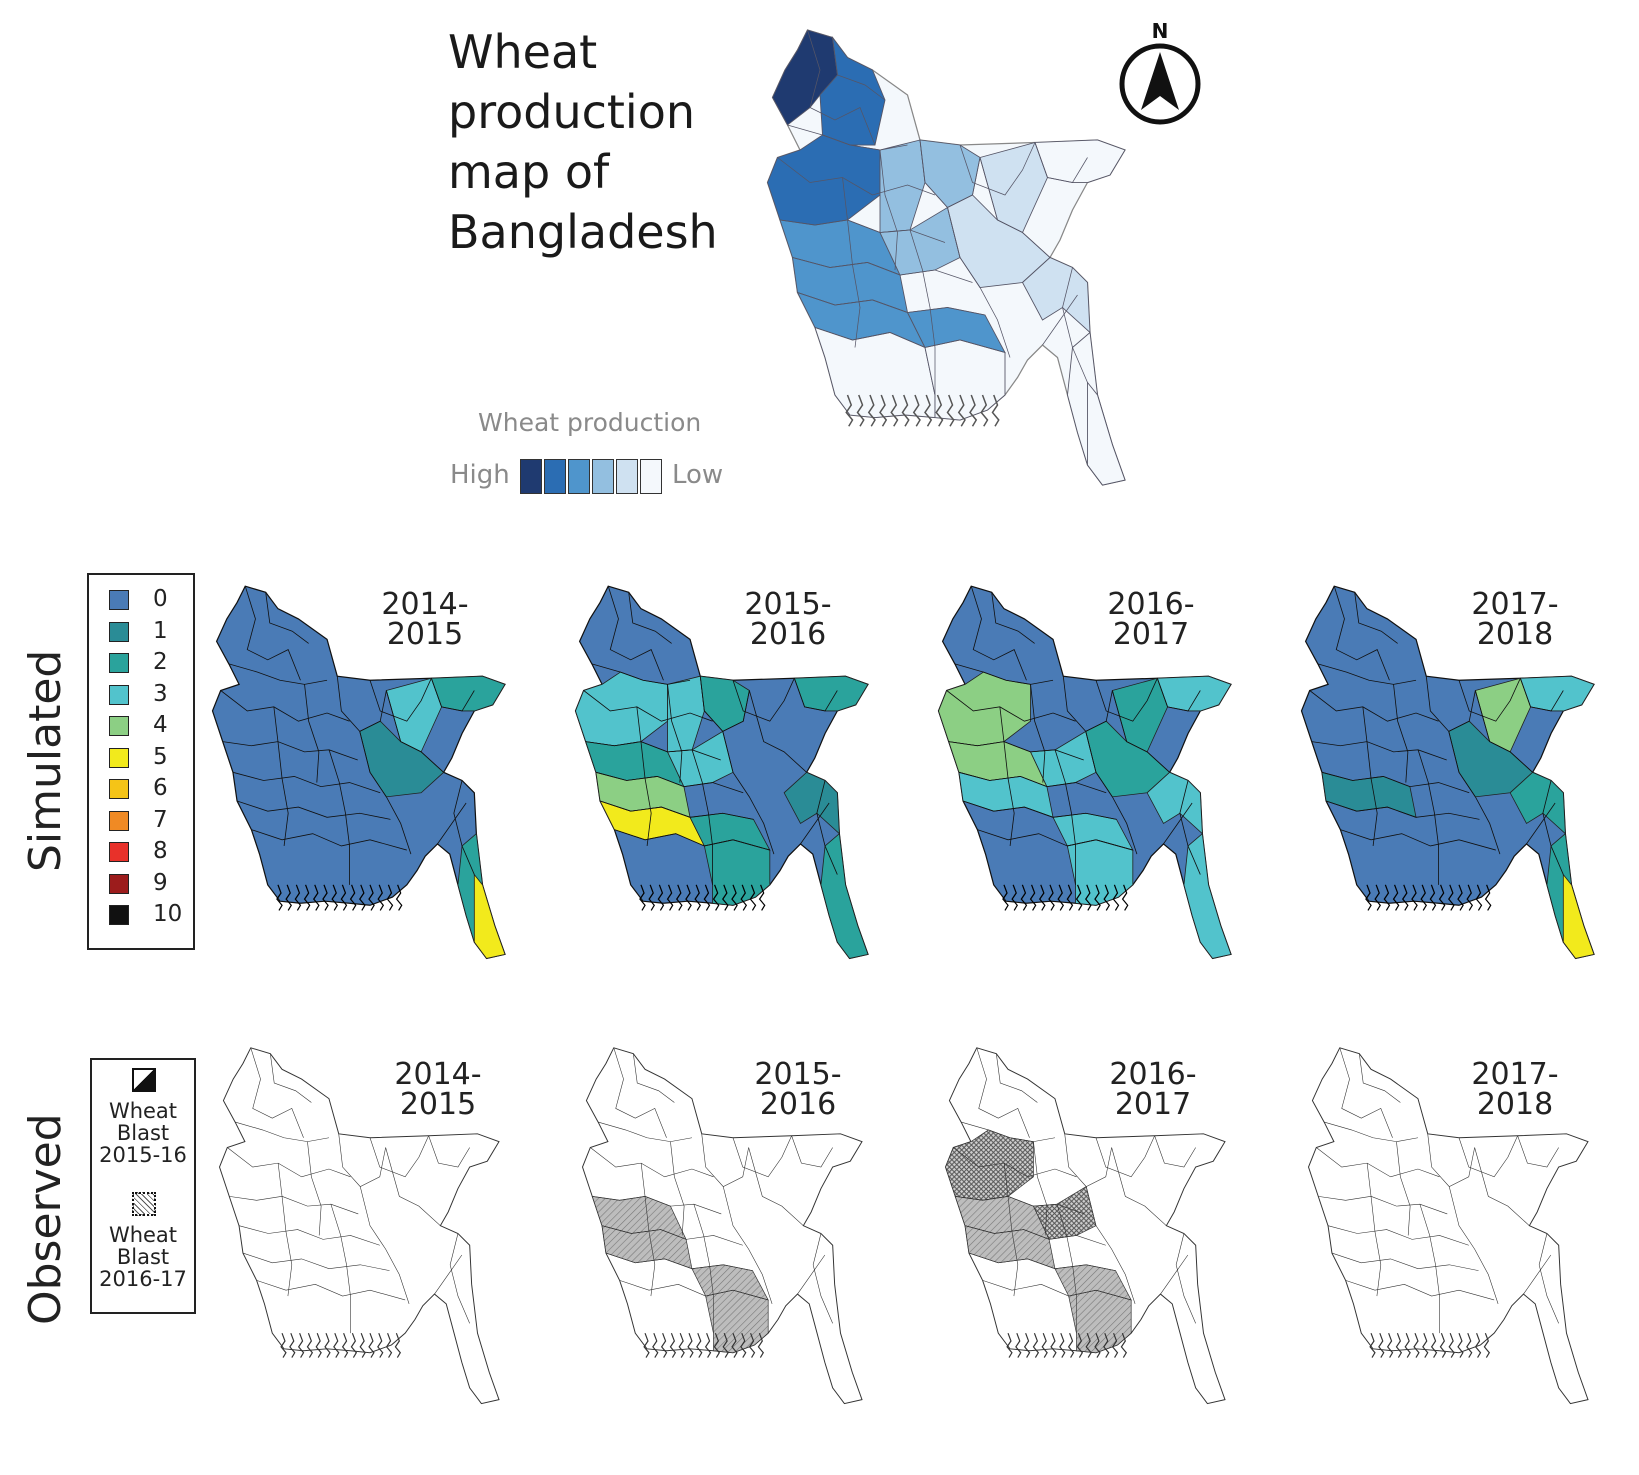 This screenshot has height=1475, width=1639. Describe the element at coordinates (480, 475) in the screenshot. I see `production-legend-high: High` at that location.